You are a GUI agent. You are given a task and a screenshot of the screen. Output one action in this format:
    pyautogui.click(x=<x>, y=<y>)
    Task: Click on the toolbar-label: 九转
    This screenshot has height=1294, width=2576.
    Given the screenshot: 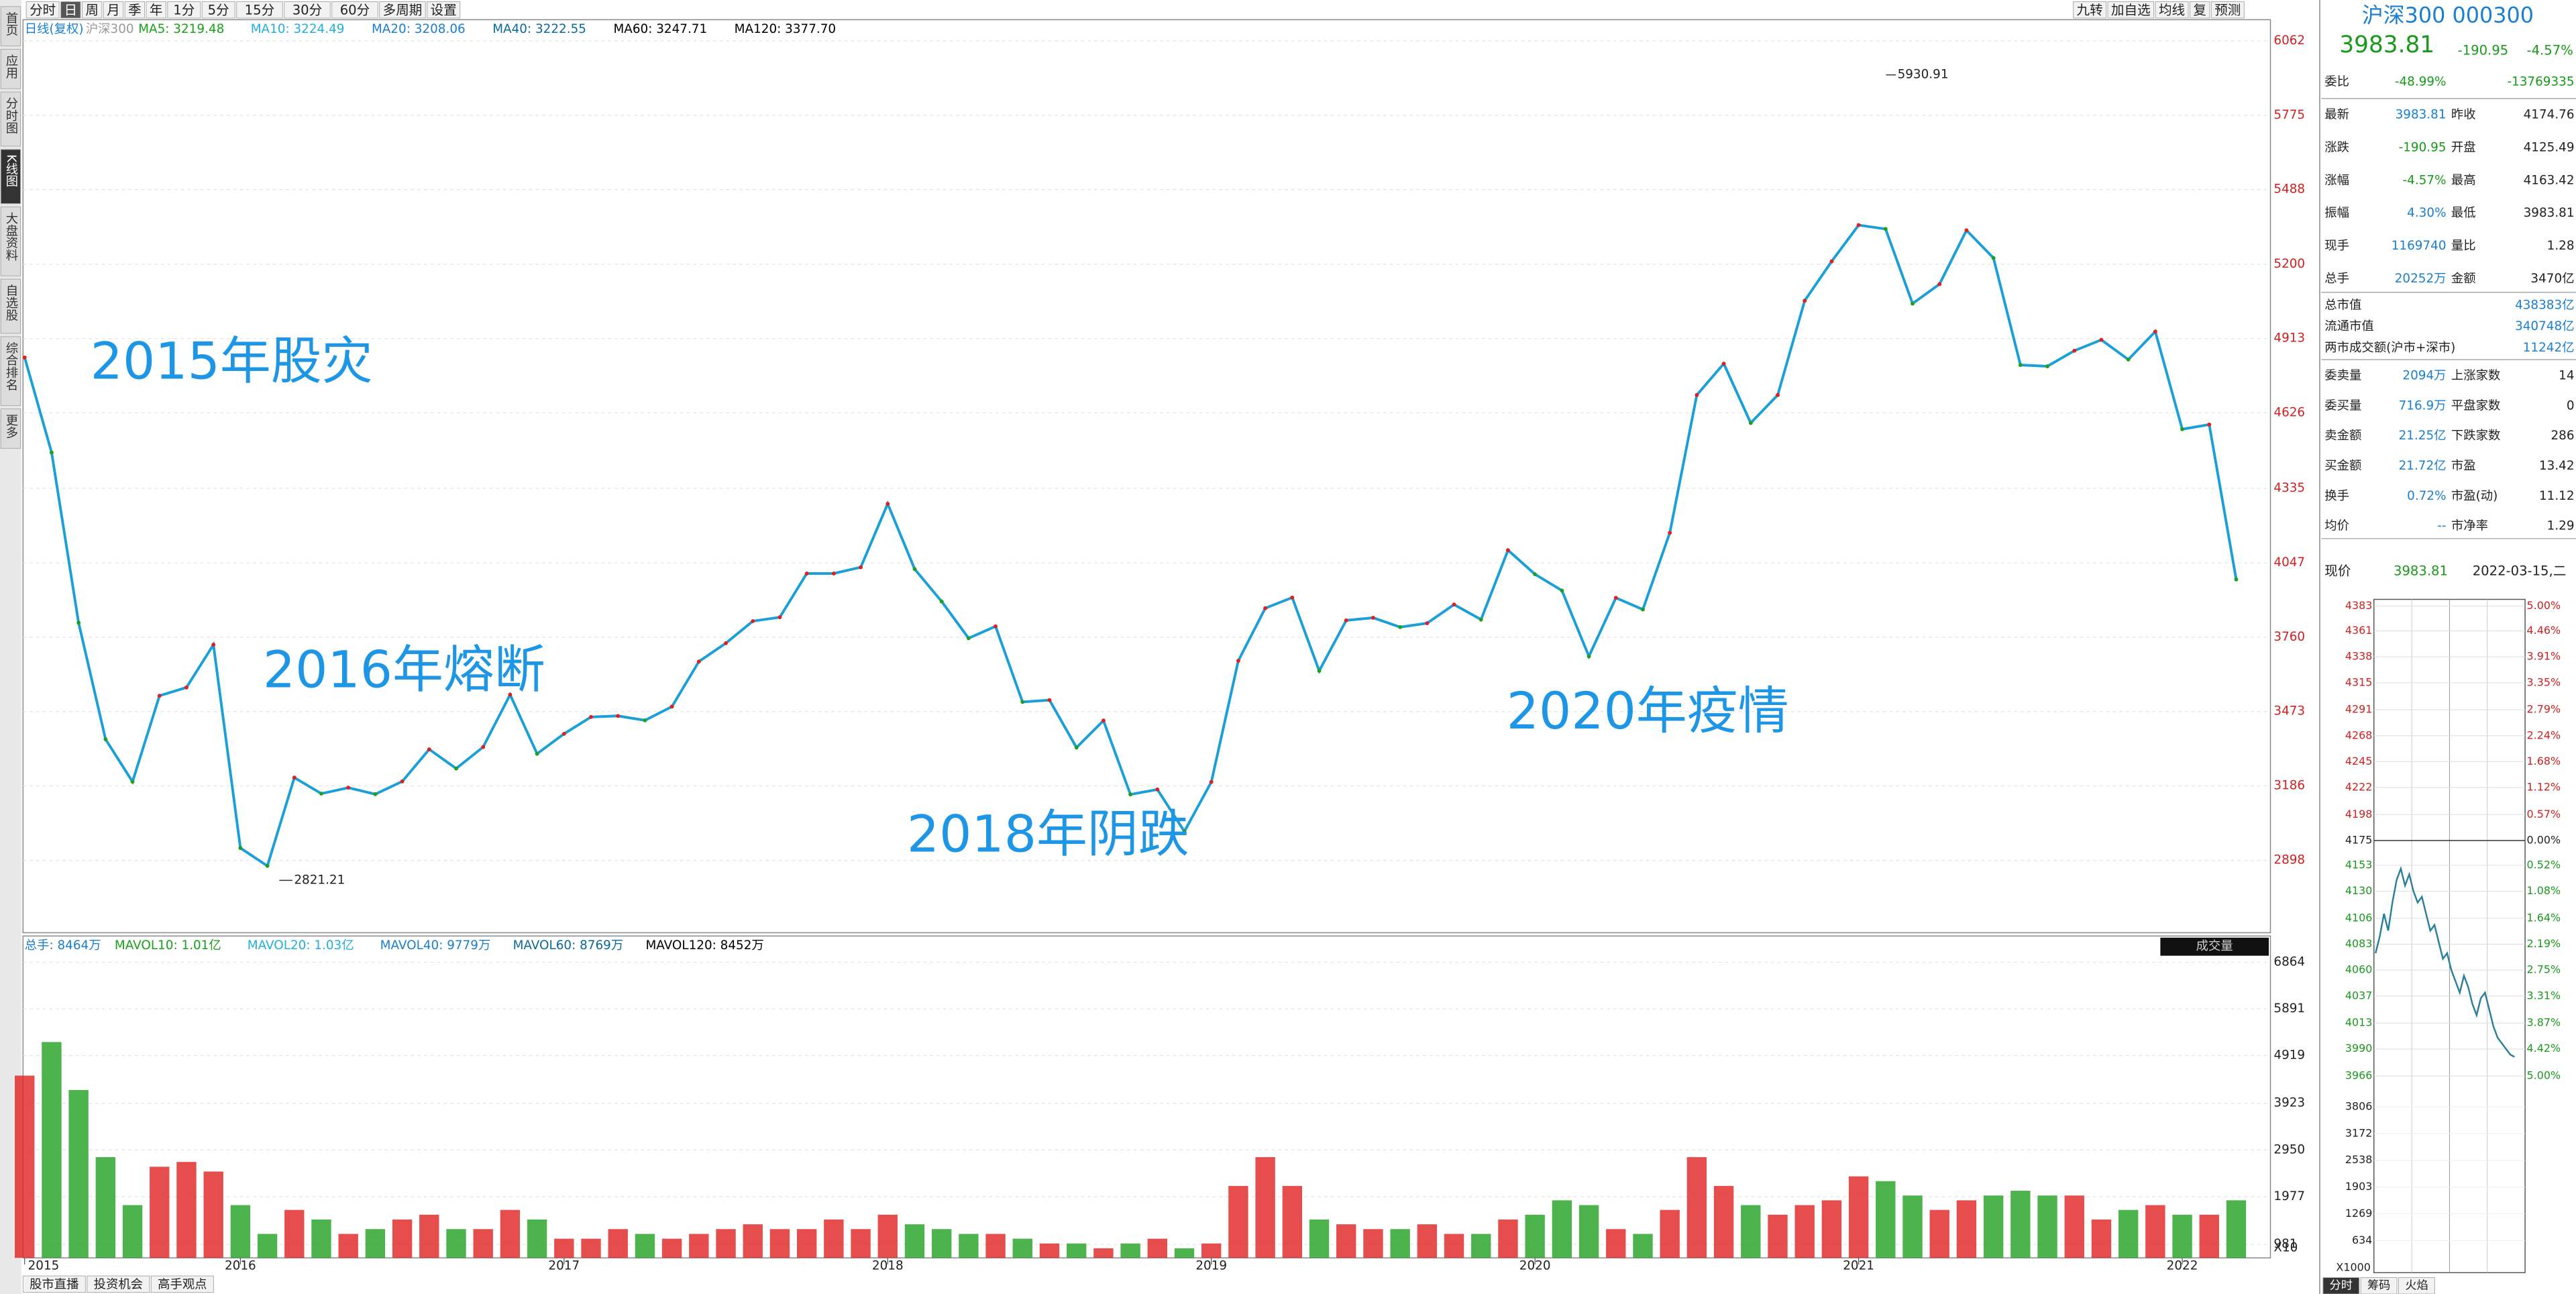 What is the action you would take?
    pyautogui.click(x=2090, y=9)
    